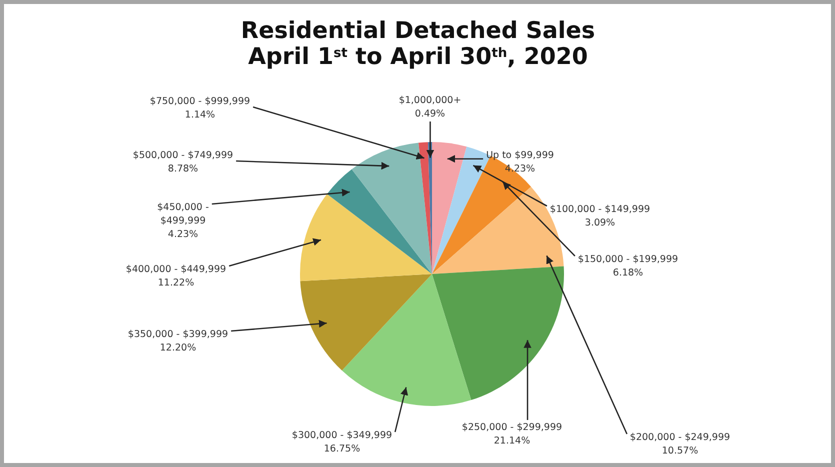  What do you see at coordinates (600, 209) in the screenshot?
I see `slice-label: $100,000 - $149,999` at bounding box center [600, 209].